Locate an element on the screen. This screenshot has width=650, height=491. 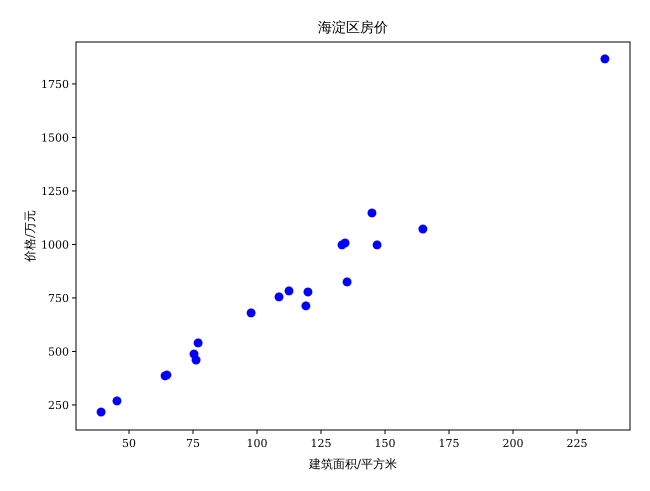
y-tick-label: 750 is located at coordinates (58, 298).